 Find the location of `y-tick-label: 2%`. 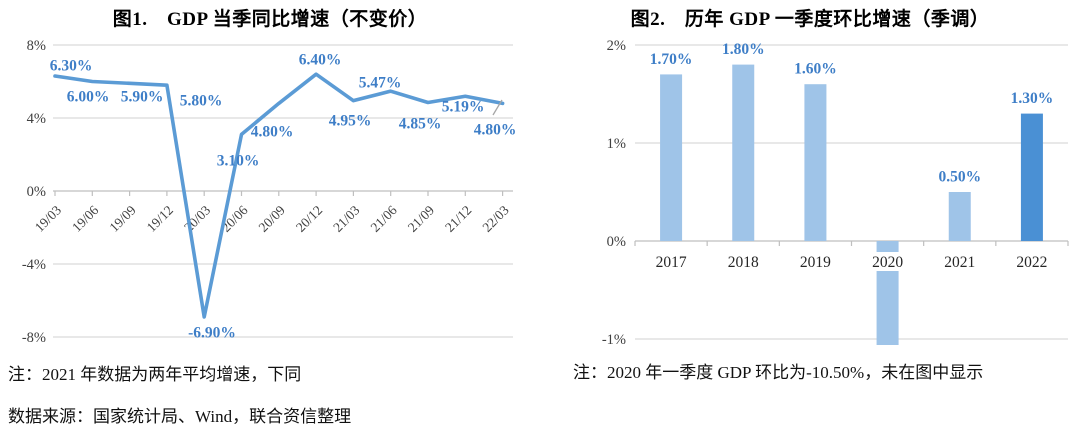

y-tick-label: 2% is located at coordinates (616, 46).